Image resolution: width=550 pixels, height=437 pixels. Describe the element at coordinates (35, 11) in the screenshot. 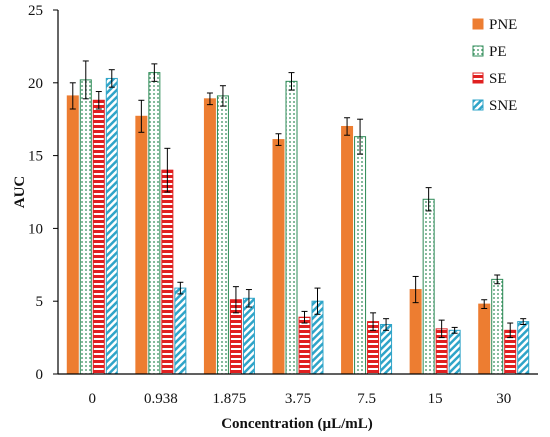

I see `y-tick-label: 25` at that location.